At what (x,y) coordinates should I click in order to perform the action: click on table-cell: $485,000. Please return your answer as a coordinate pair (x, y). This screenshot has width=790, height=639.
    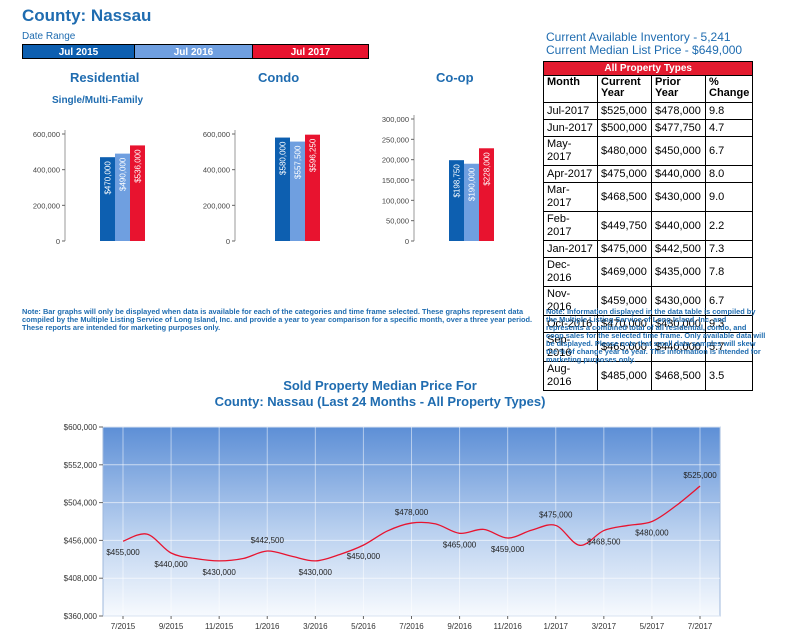
    Looking at the image, I should click on (624, 376).